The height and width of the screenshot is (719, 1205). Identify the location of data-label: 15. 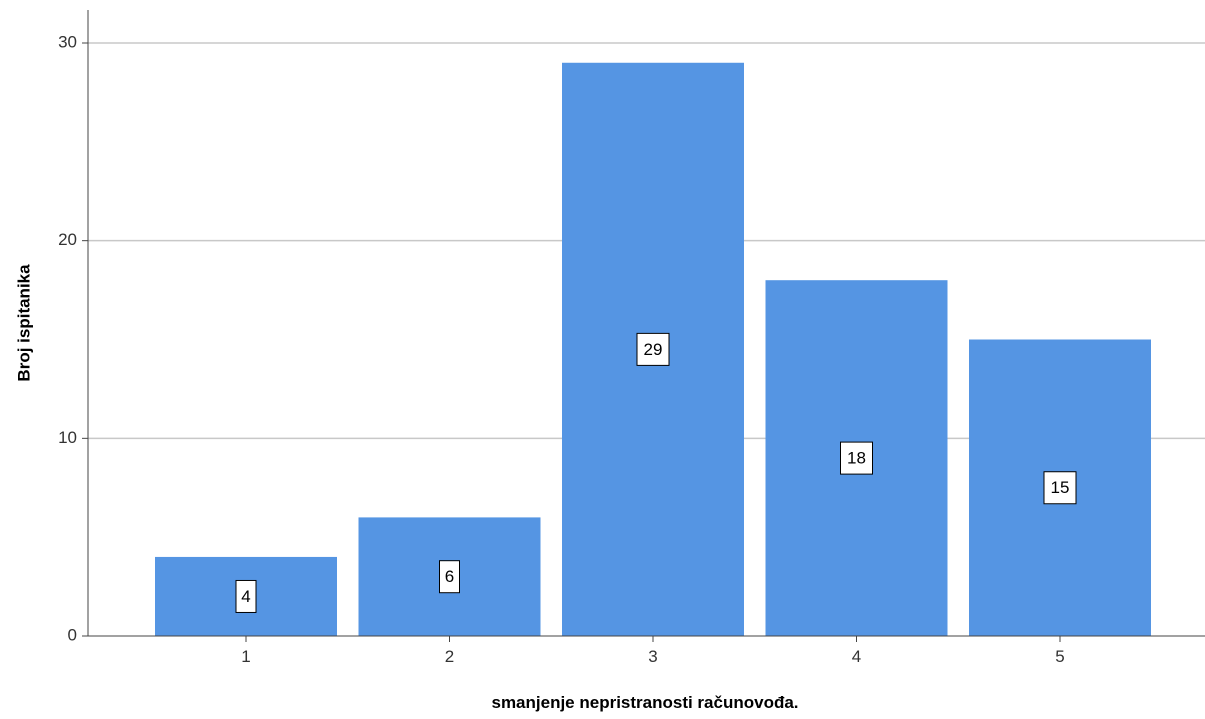
(1060, 487).